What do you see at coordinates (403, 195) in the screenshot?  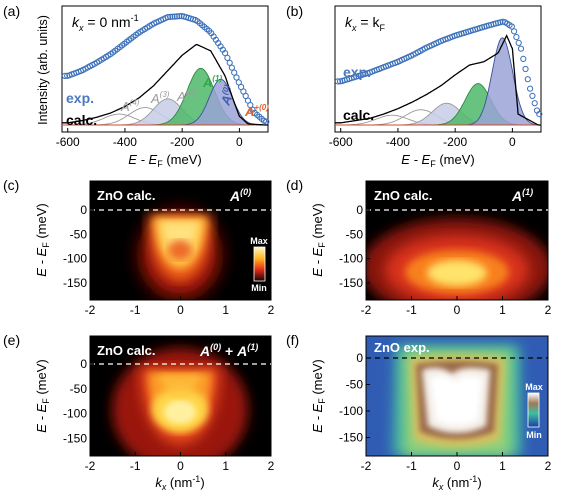 I see `panel-d-title: ZnO calc.` at bounding box center [403, 195].